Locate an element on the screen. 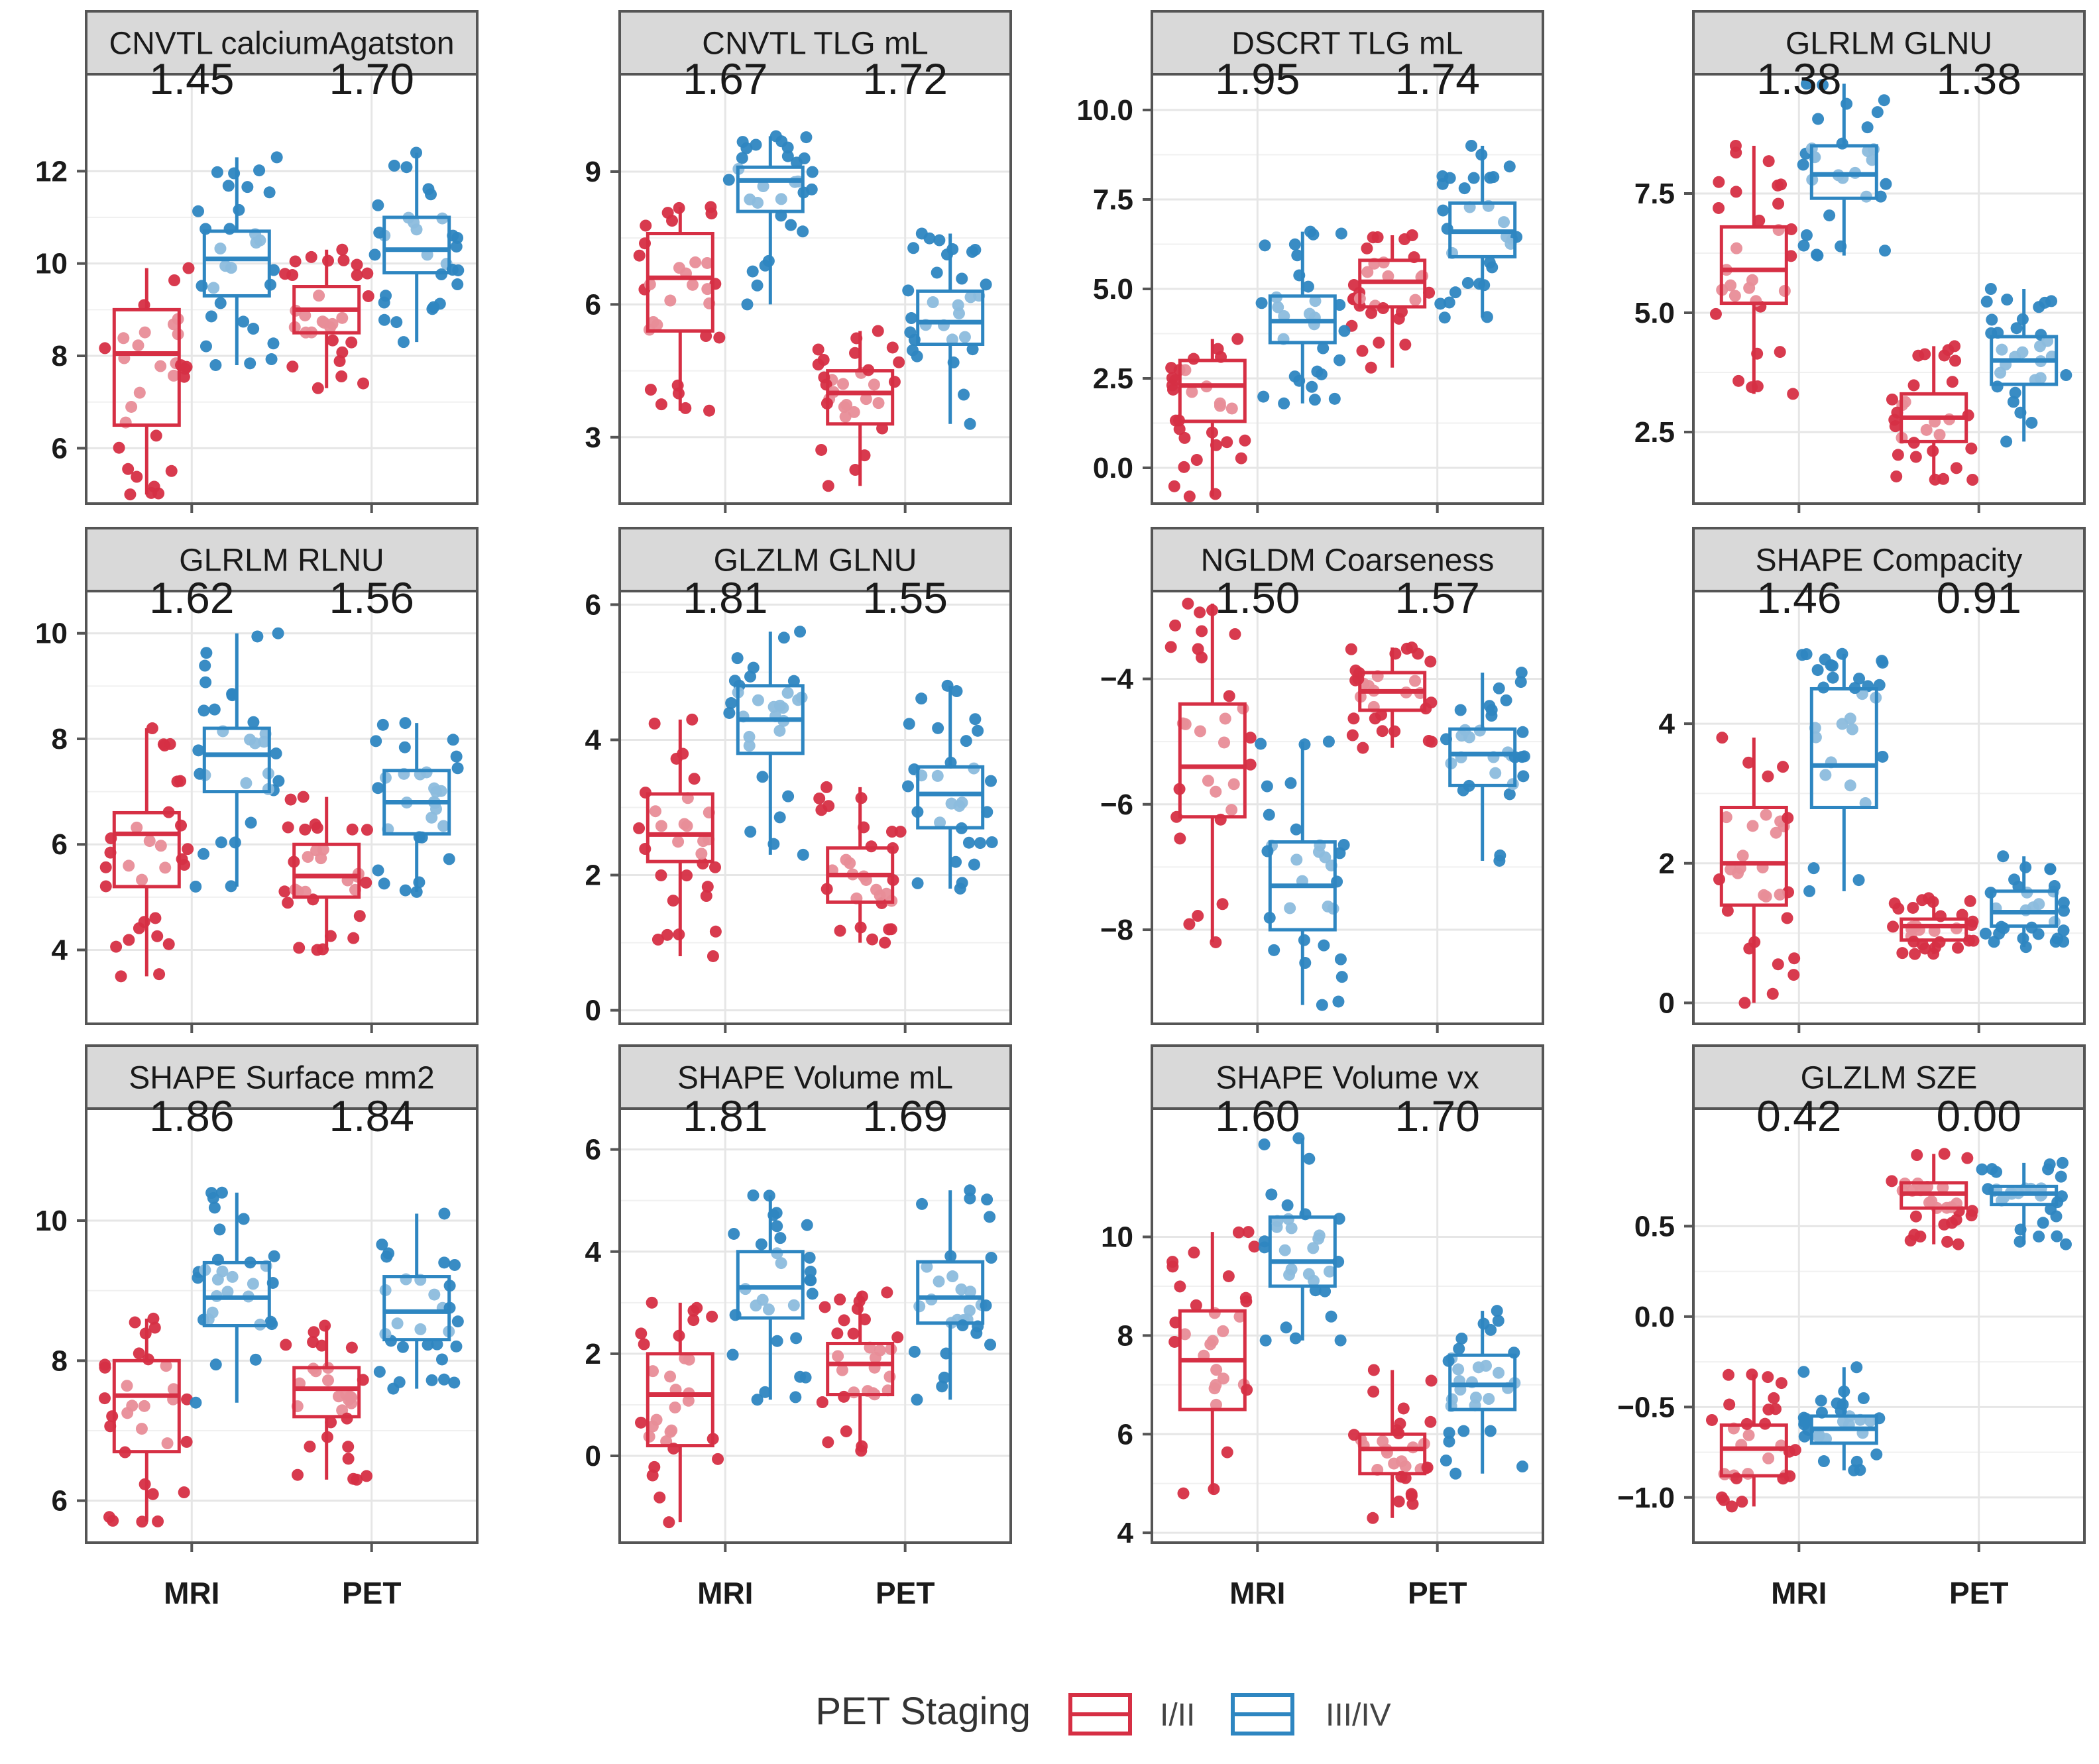 This screenshot has height=1764, width=2099. y-tick-label: 4 is located at coordinates (1125, 1533).